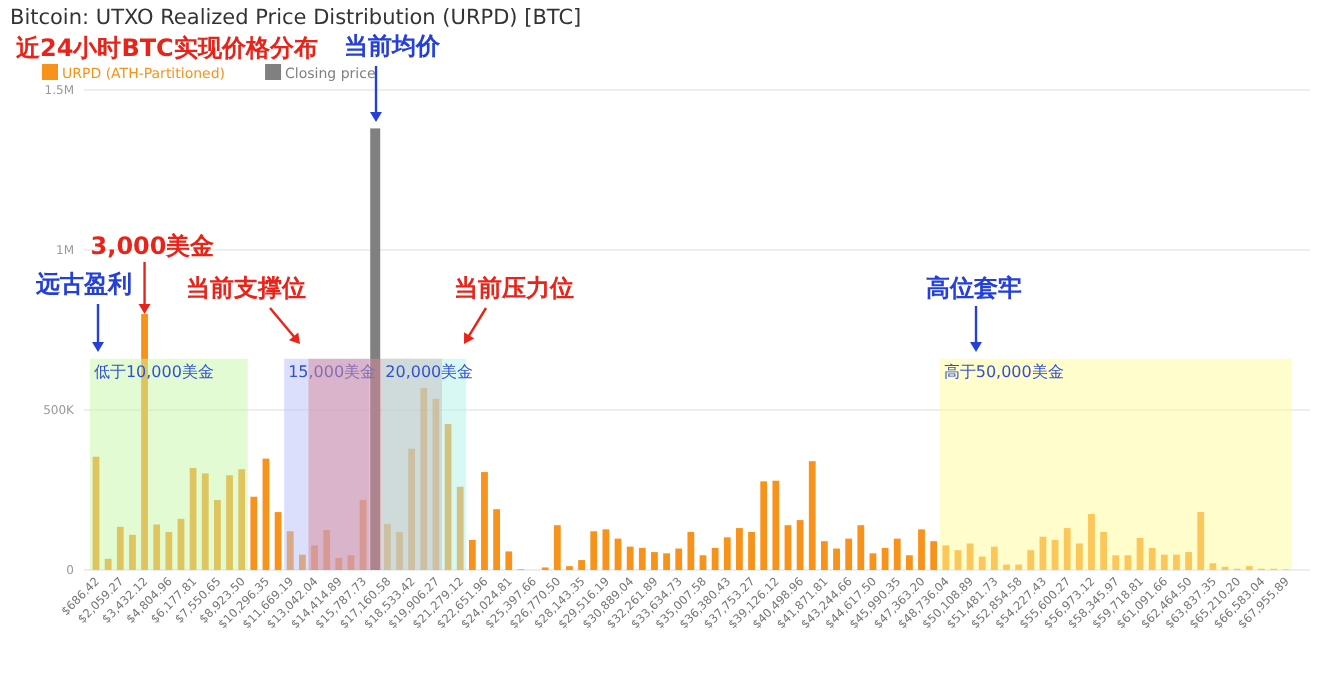 The image size is (1320, 680). What do you see at coordinates (166, 48) in the screenshot?
I see `chart-subtitle: 近24小时BTC实现价格分布` at bounding box center [166, 48].